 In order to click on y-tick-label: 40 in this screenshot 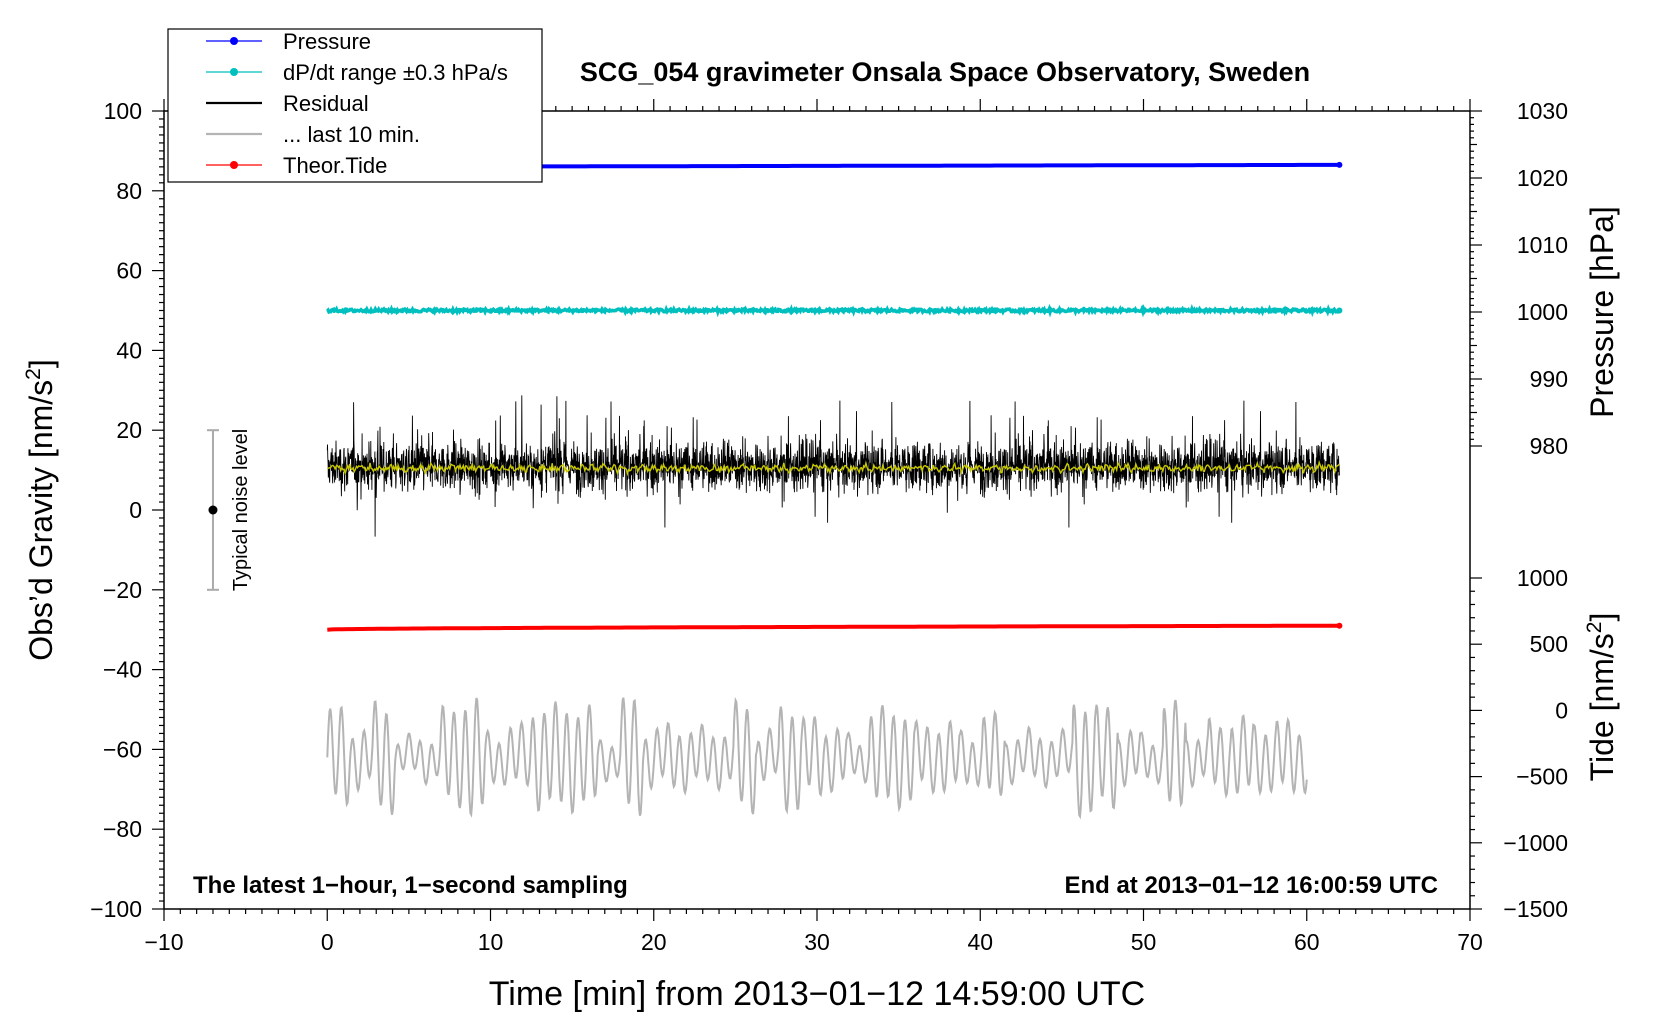, I will do `click(129, 350)`.